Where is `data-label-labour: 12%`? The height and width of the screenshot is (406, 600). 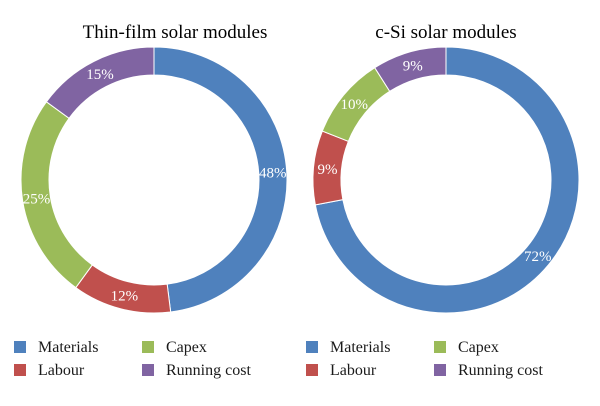 data-label-labour: 12% is located at coordinates (125, 296).